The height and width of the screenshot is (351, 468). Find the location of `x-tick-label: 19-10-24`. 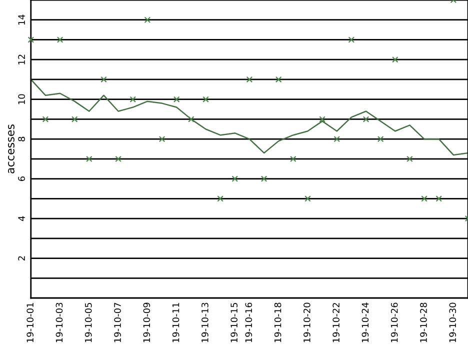

x-tick-label: 19-10-24 is located at coordinates (365, 322).